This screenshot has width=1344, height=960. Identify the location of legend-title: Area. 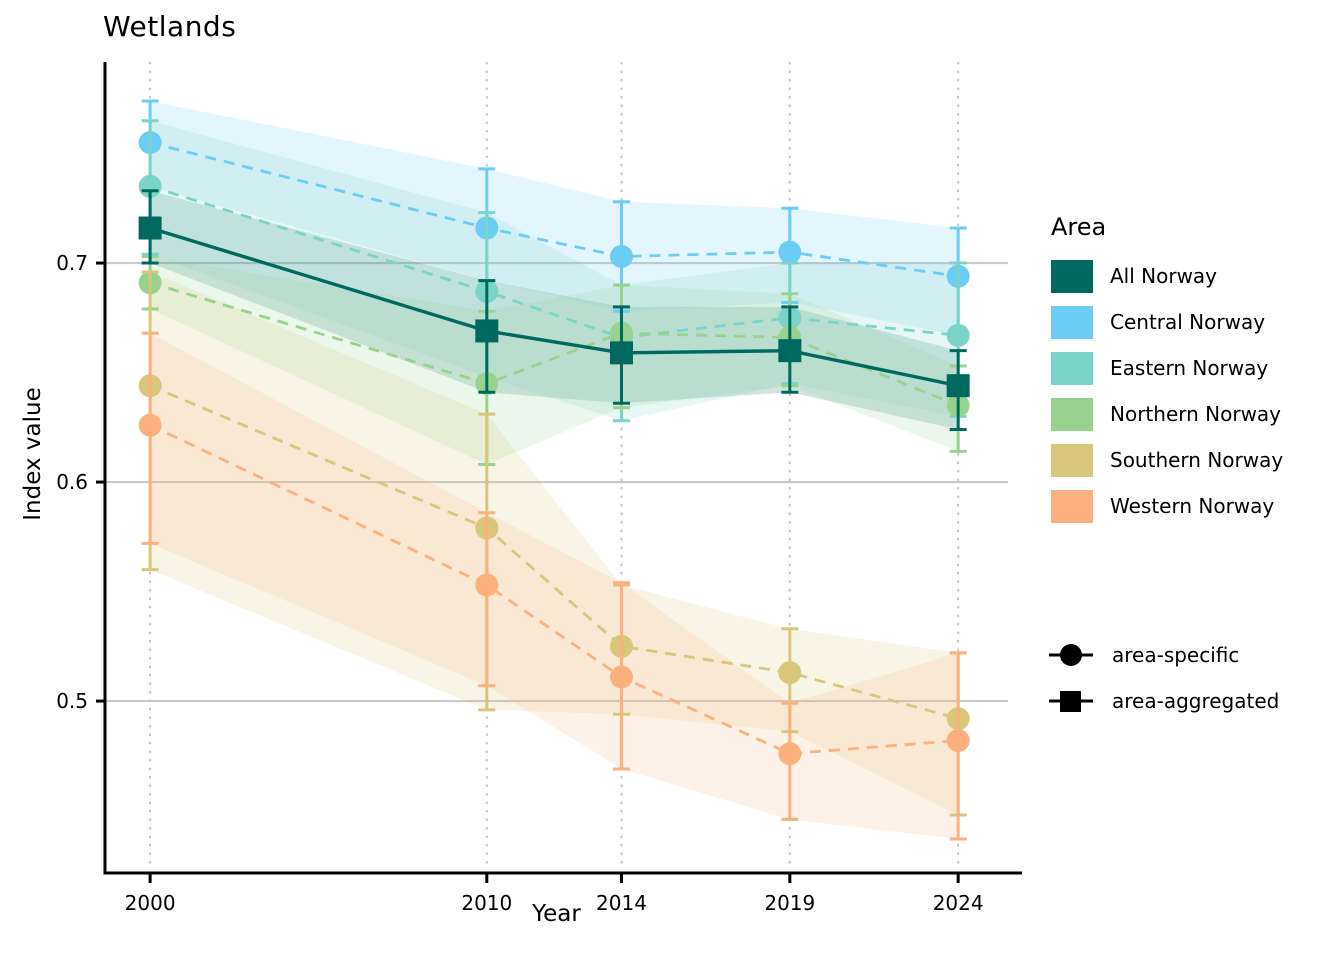
(1079, 227).